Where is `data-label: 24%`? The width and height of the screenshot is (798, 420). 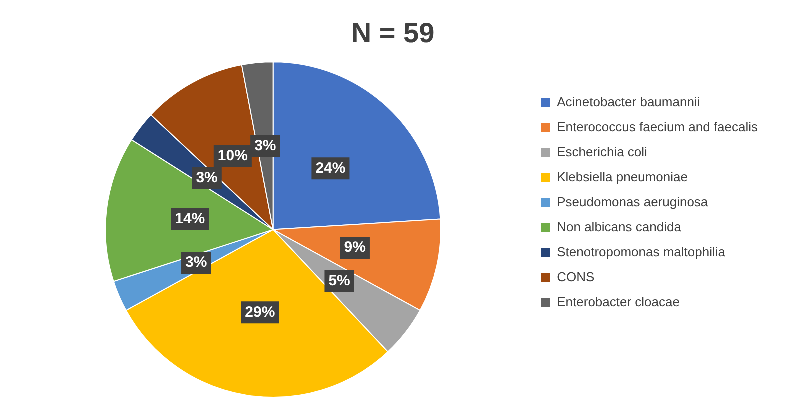 data-label: 24% is located at coordinates (331, 168).